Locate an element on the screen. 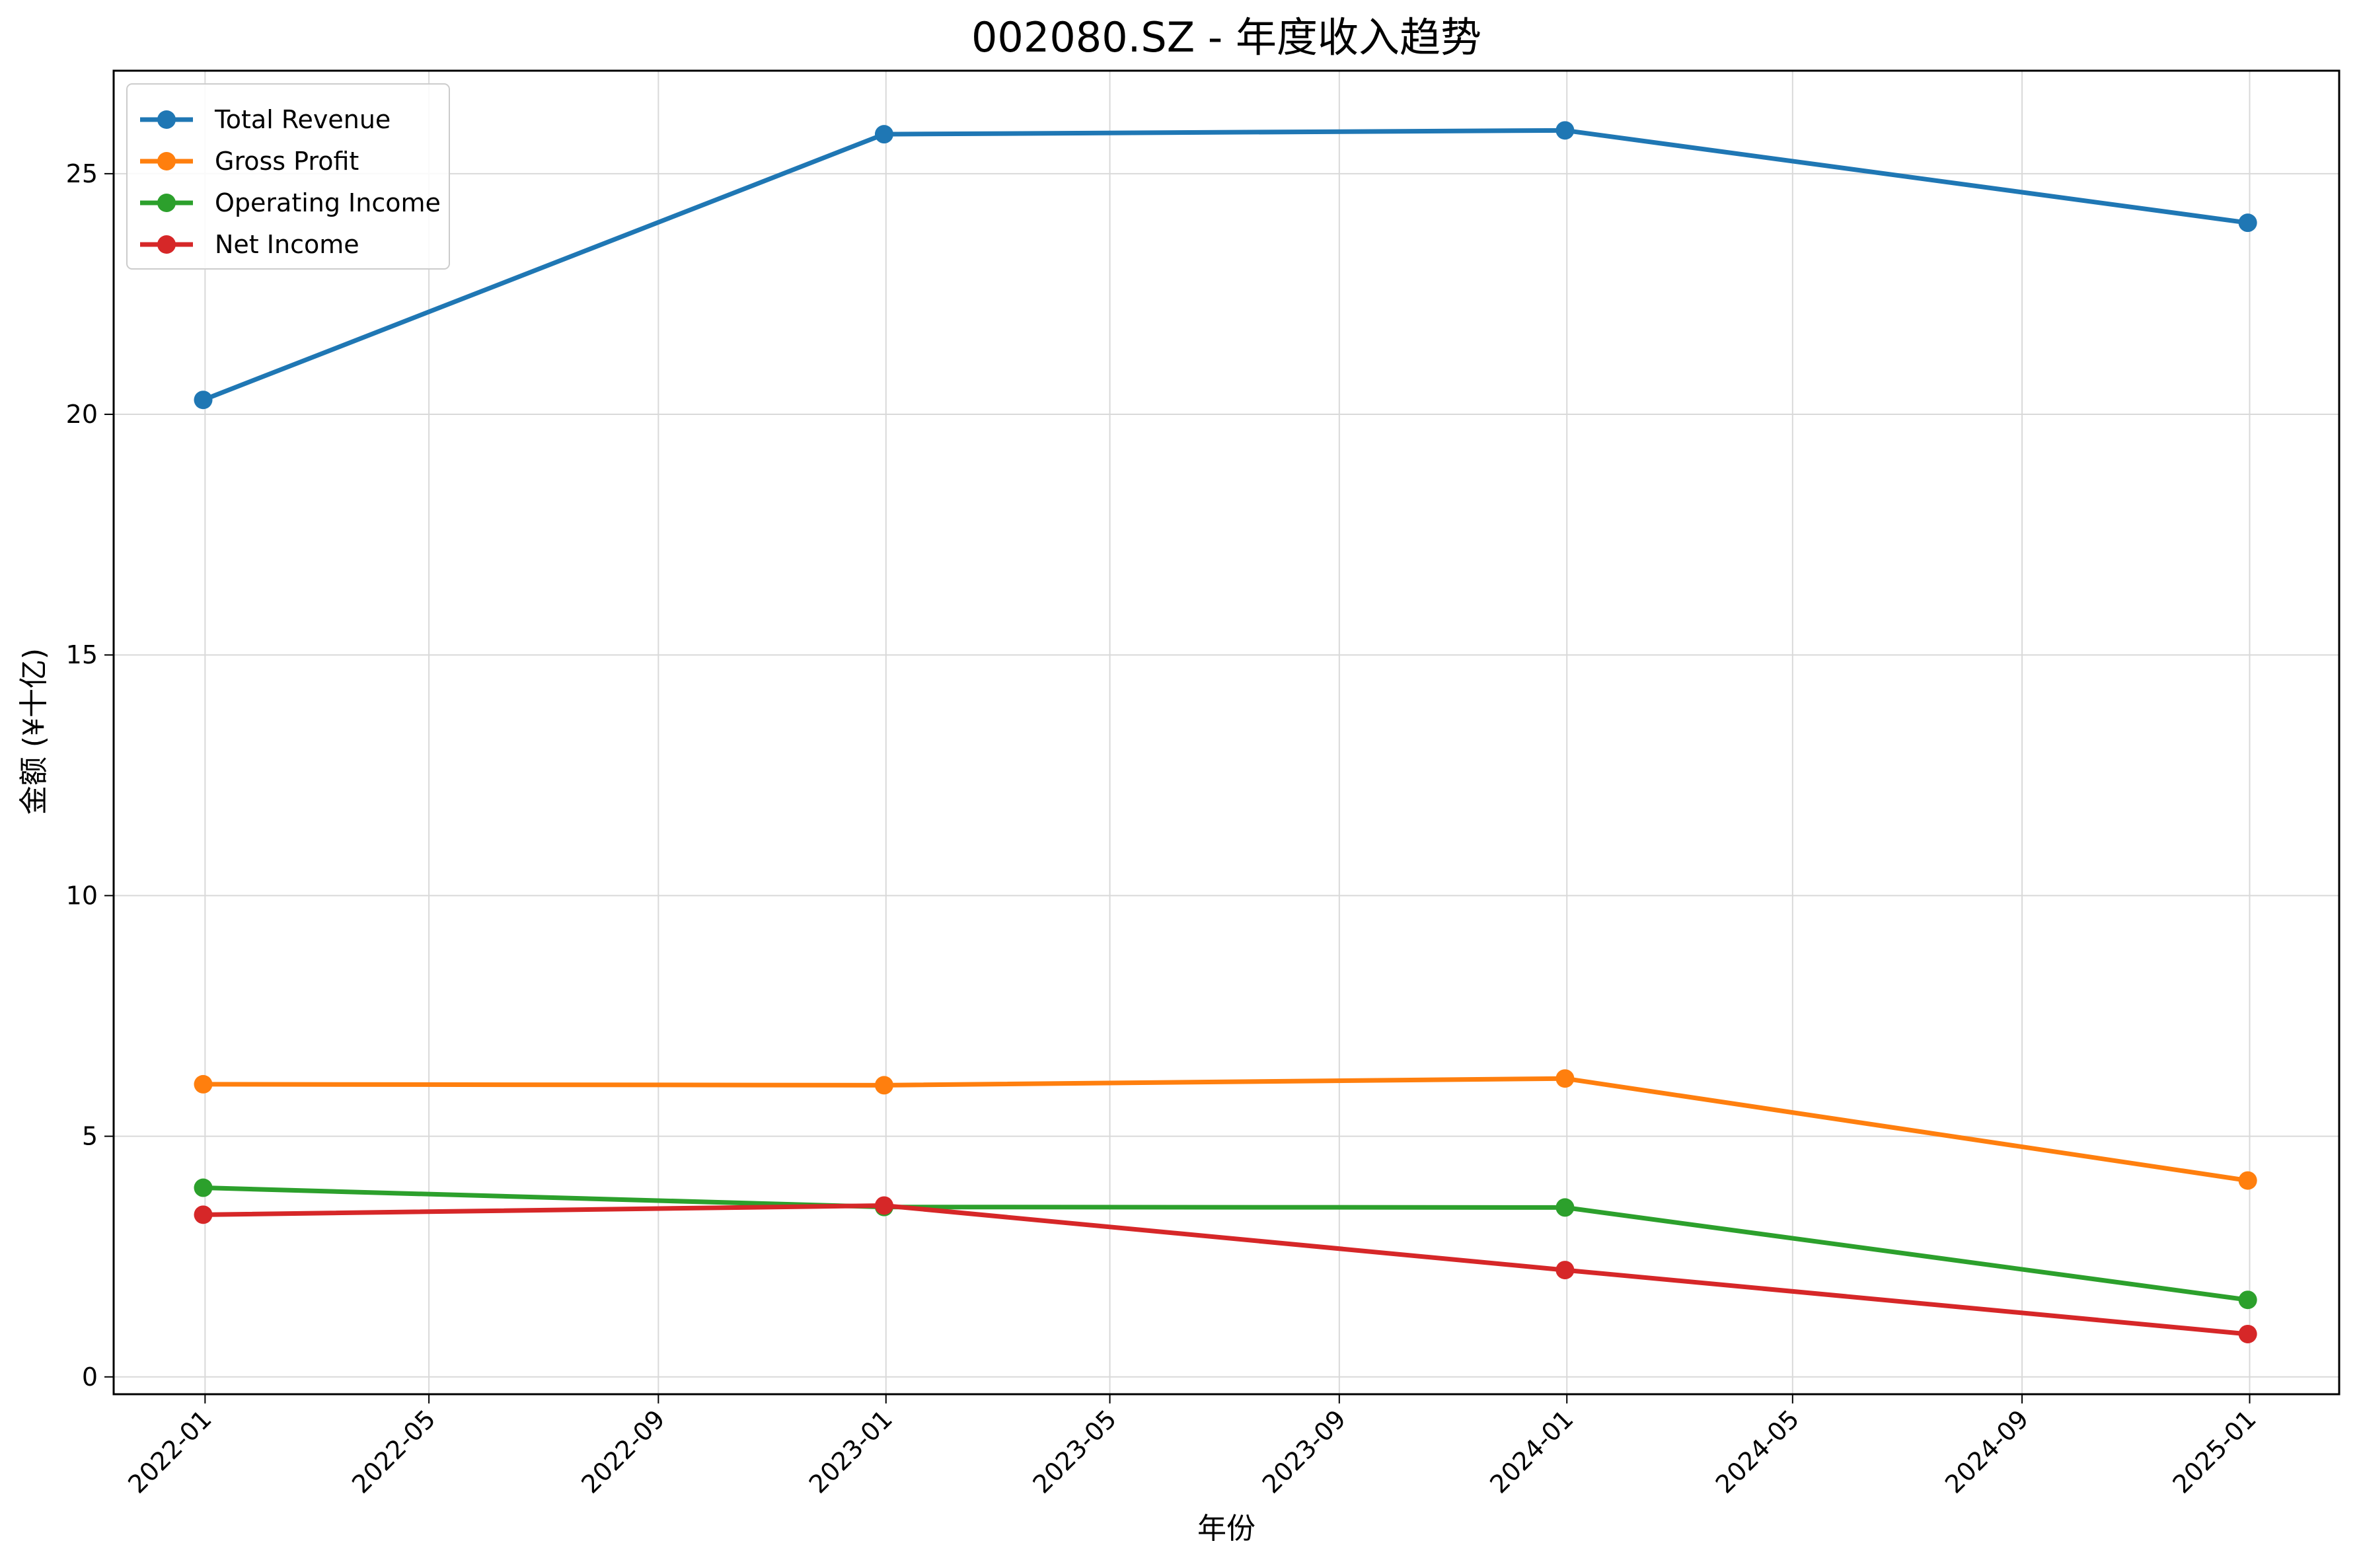 The height and width of the screenshot is (1568, 2359). y-tick-label: 10 is located at coordinates (82, 895).